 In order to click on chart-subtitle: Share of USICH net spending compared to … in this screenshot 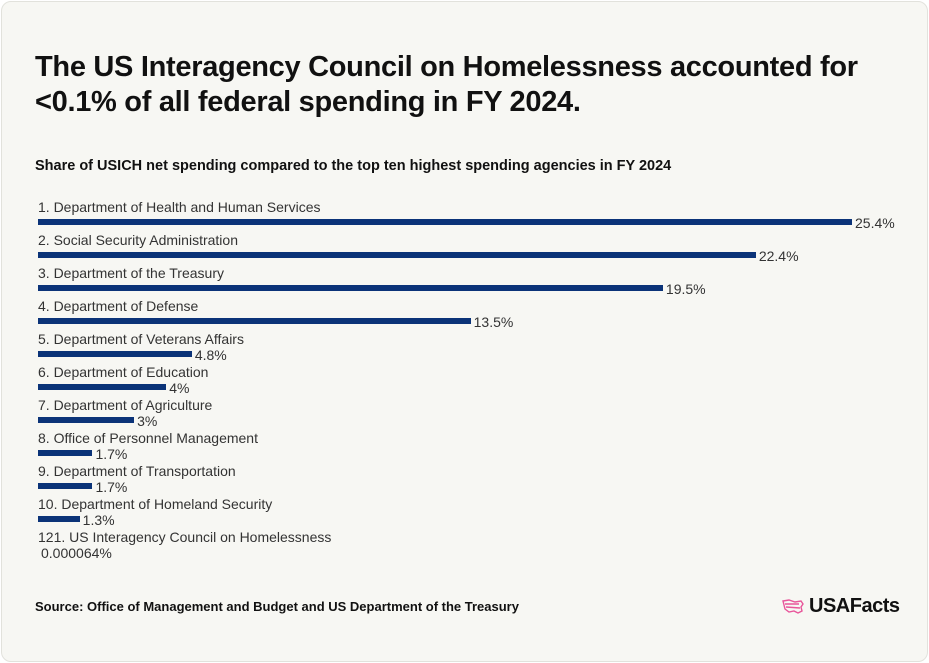, I will do `click(353, 166)`.